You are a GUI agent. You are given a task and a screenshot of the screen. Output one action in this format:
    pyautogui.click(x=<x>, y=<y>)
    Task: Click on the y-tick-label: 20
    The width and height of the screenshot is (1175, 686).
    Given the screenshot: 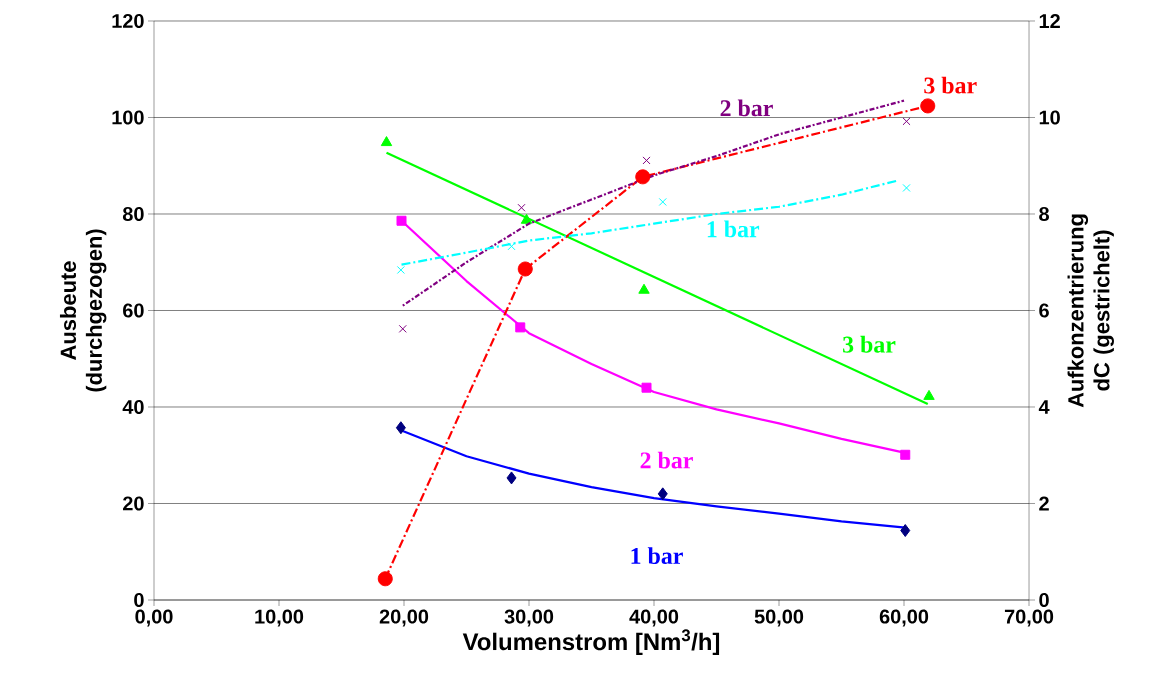 What is the action you would take?
    pyautogui.click(x=133, y=503)
    